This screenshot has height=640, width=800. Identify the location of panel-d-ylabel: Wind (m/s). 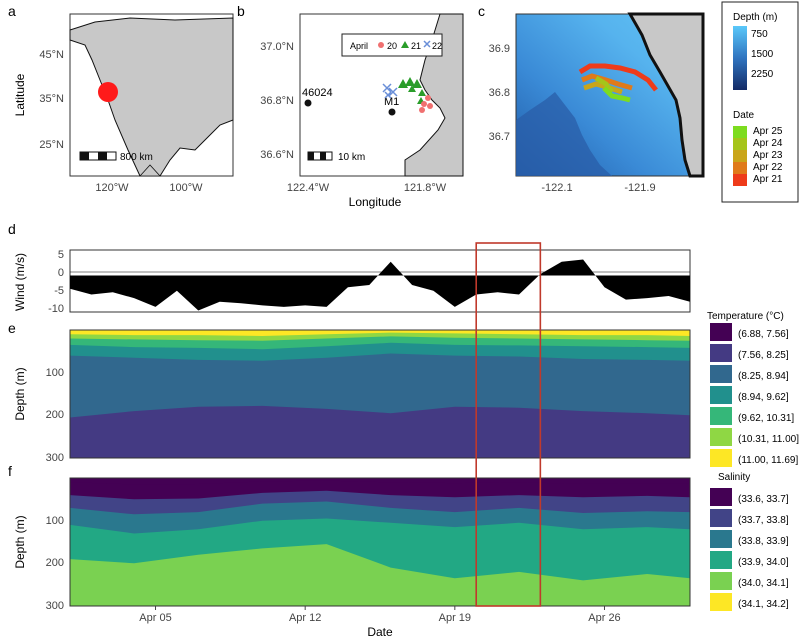
(20, 282).